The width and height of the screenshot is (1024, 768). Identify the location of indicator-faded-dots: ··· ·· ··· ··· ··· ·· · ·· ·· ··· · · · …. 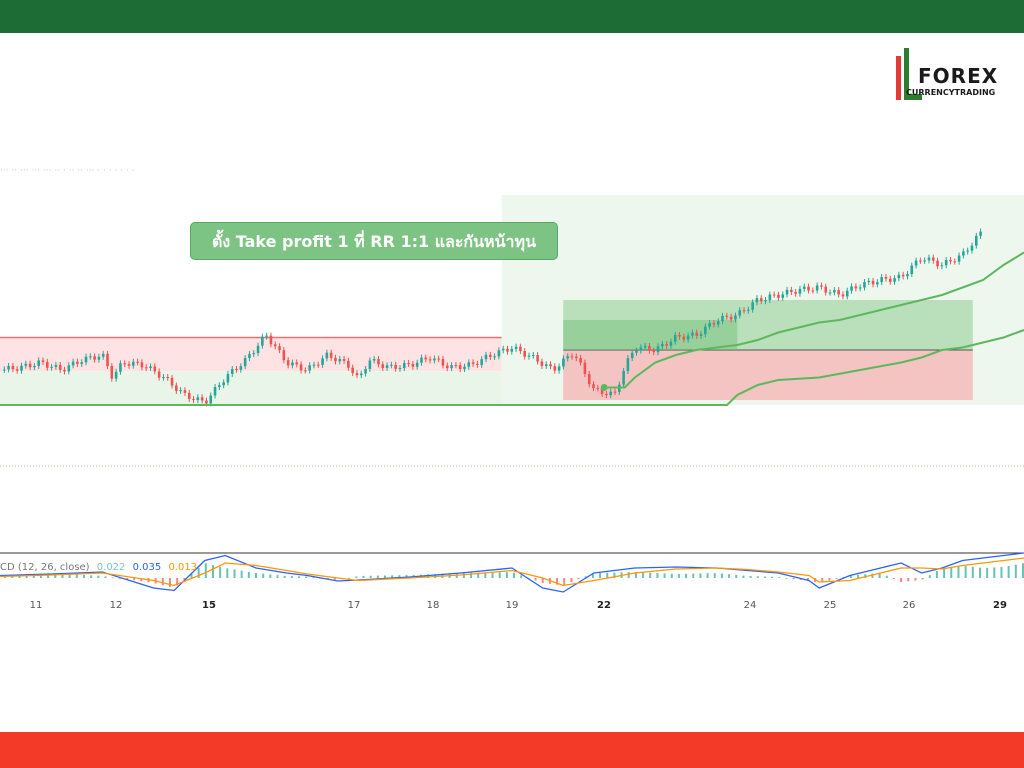
(67, 171).